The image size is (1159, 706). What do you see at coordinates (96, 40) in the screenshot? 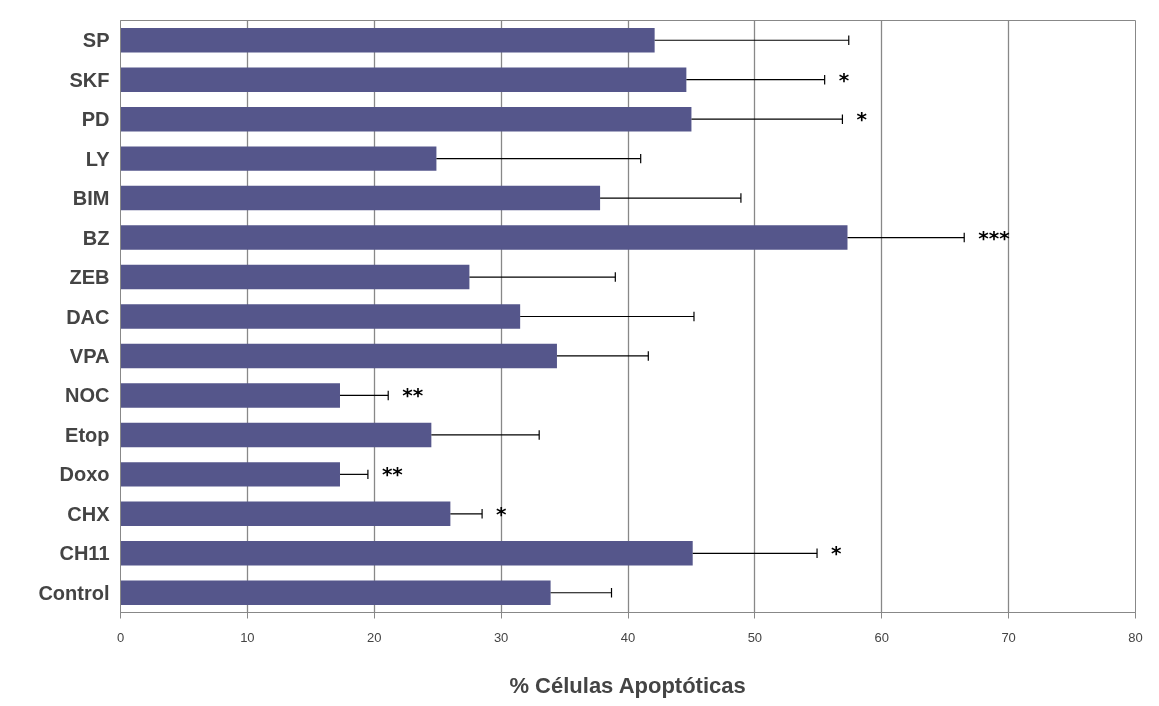
I see `y-tick-label: SP` at bounding box center [96, 40].